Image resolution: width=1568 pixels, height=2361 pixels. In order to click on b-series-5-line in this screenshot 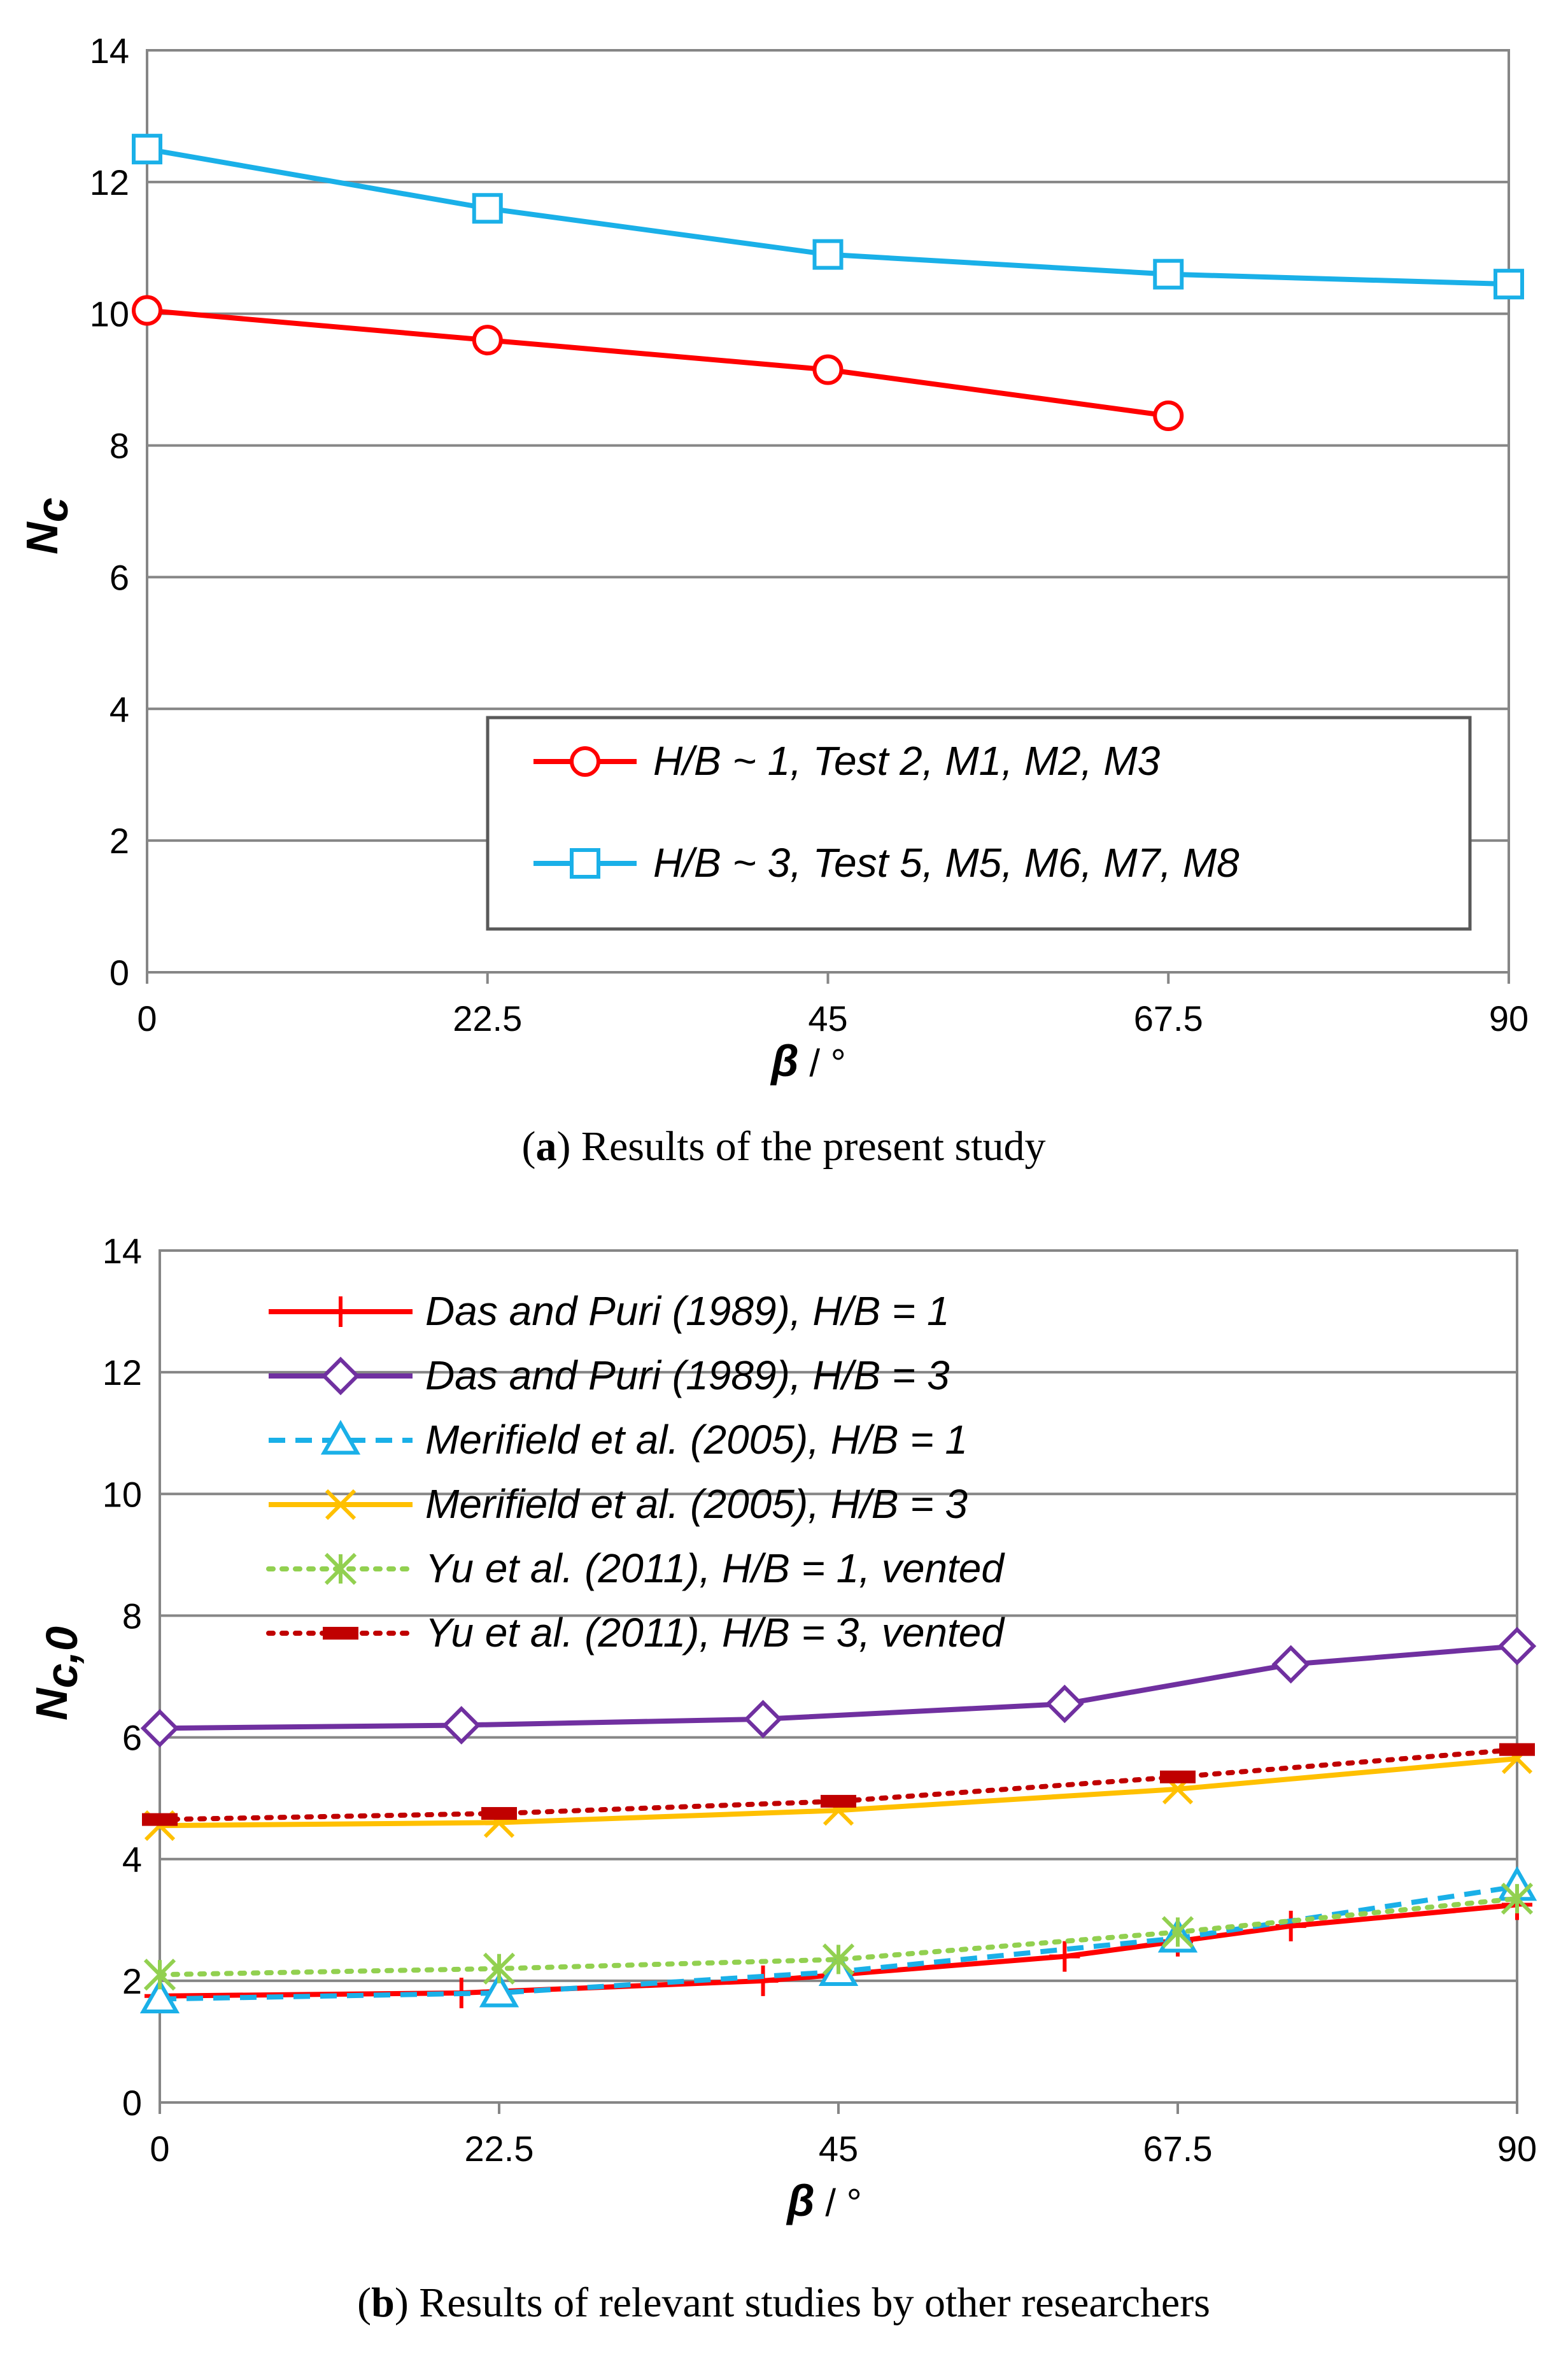, I will do `click(838, 1784)`.